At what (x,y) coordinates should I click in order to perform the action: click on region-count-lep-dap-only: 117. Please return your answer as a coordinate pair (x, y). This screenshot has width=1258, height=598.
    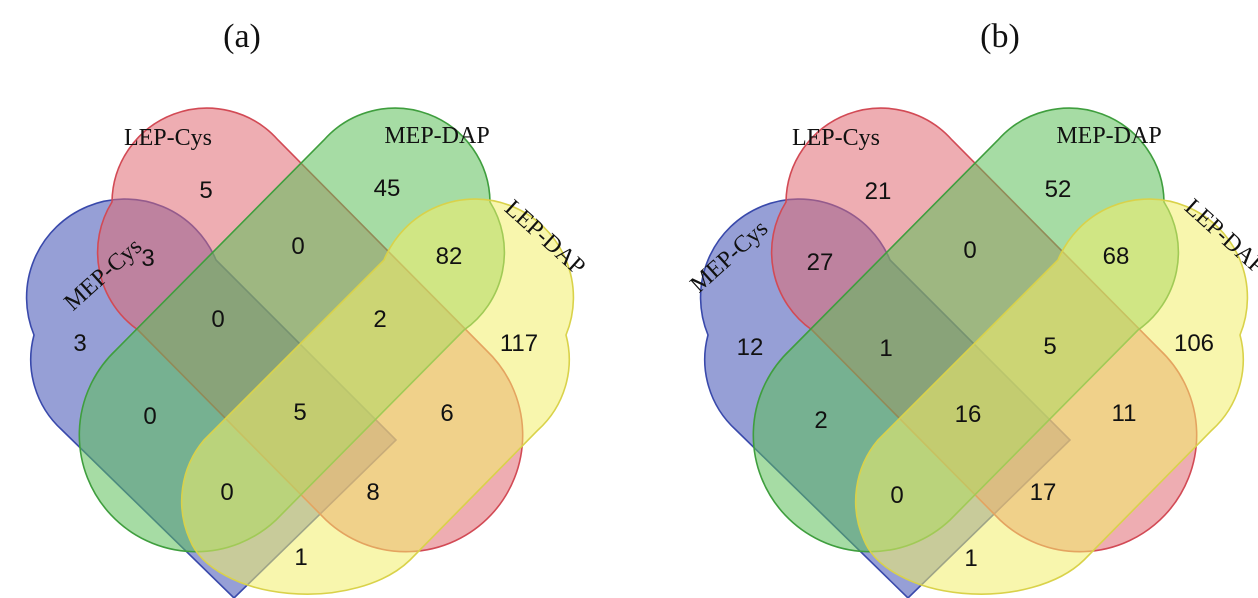
    Looking at the image, I should click on (519, 343).